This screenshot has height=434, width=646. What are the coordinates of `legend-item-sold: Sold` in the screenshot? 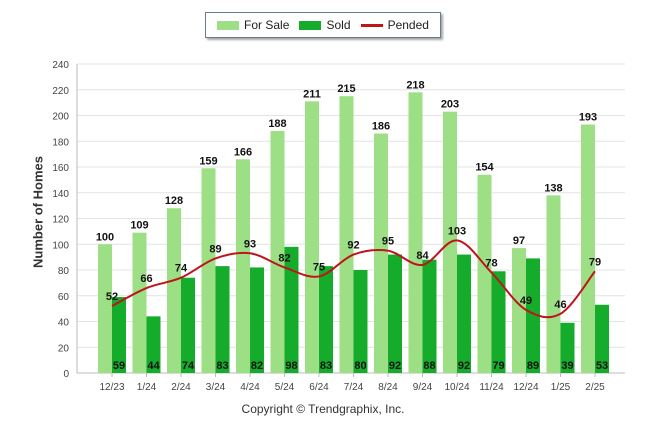 It's located at (325, 25).